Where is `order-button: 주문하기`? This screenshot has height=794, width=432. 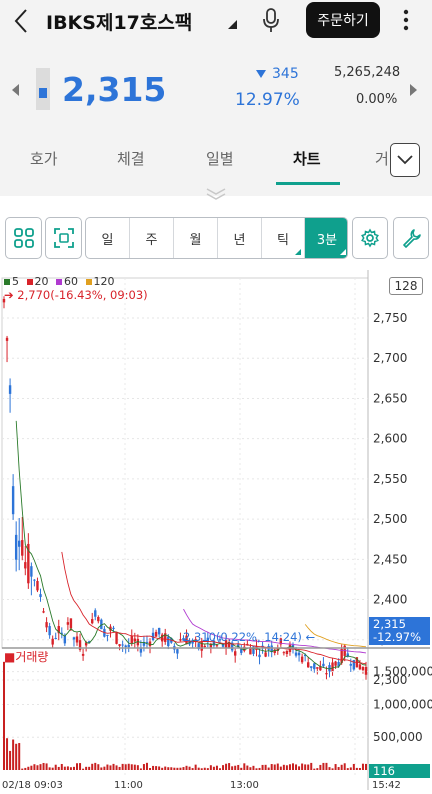 order-button: 주문하기 is located at coordinates (343, 20).